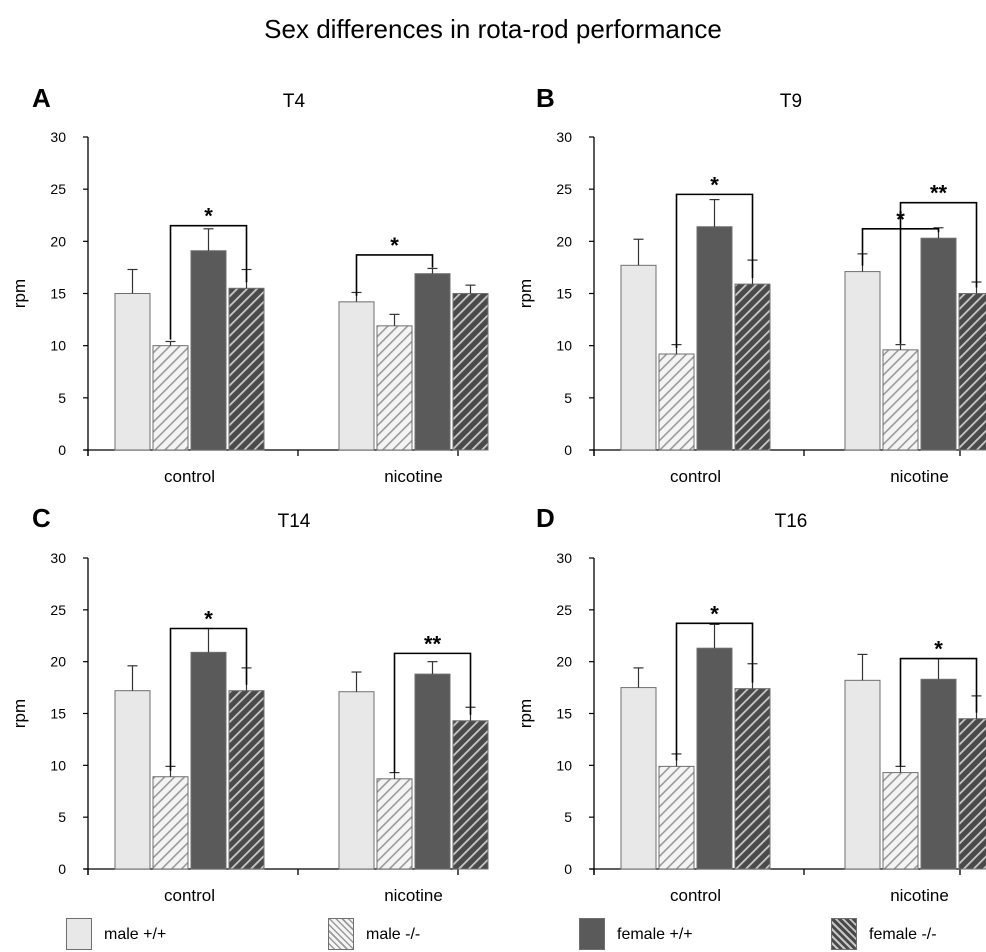 This screenshot has height=952, width=986. Describe the element at coordinates (844, 934) in the screenshot. I see `legend-swatch-female-ko` at that location.